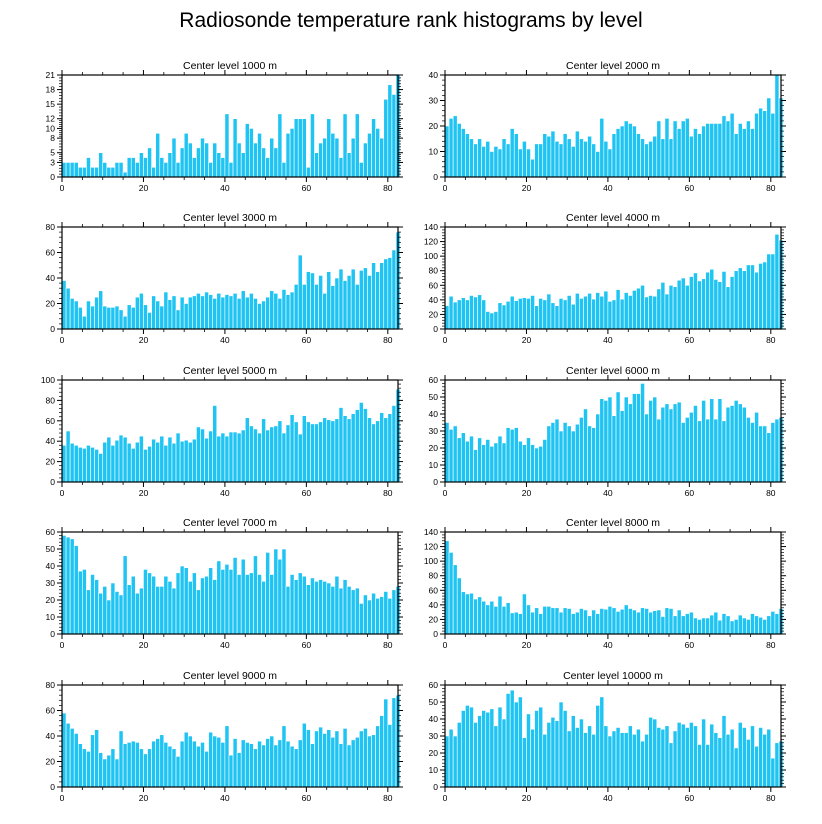 The height and width of the screenshot is (824, 822). Describe the element at coordinates (230, 676) in the screenshot. I see `panel-title: Center level 9000 m` at that location.